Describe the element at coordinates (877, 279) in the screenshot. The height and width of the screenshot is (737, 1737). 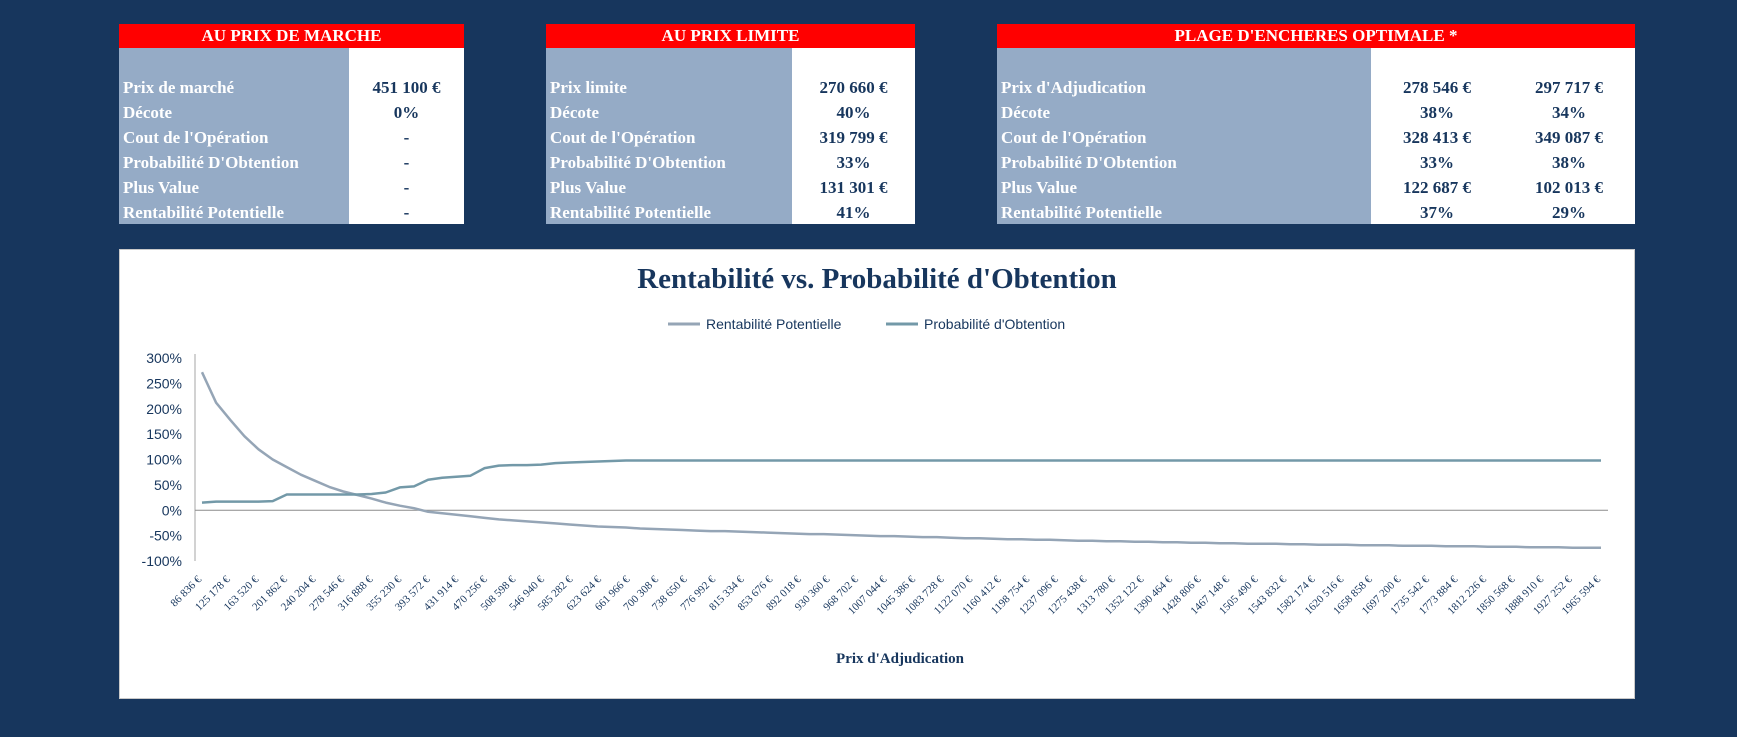
I see `chart-title: Rentabilité vs. Probabilité d'Obtention` at that location.